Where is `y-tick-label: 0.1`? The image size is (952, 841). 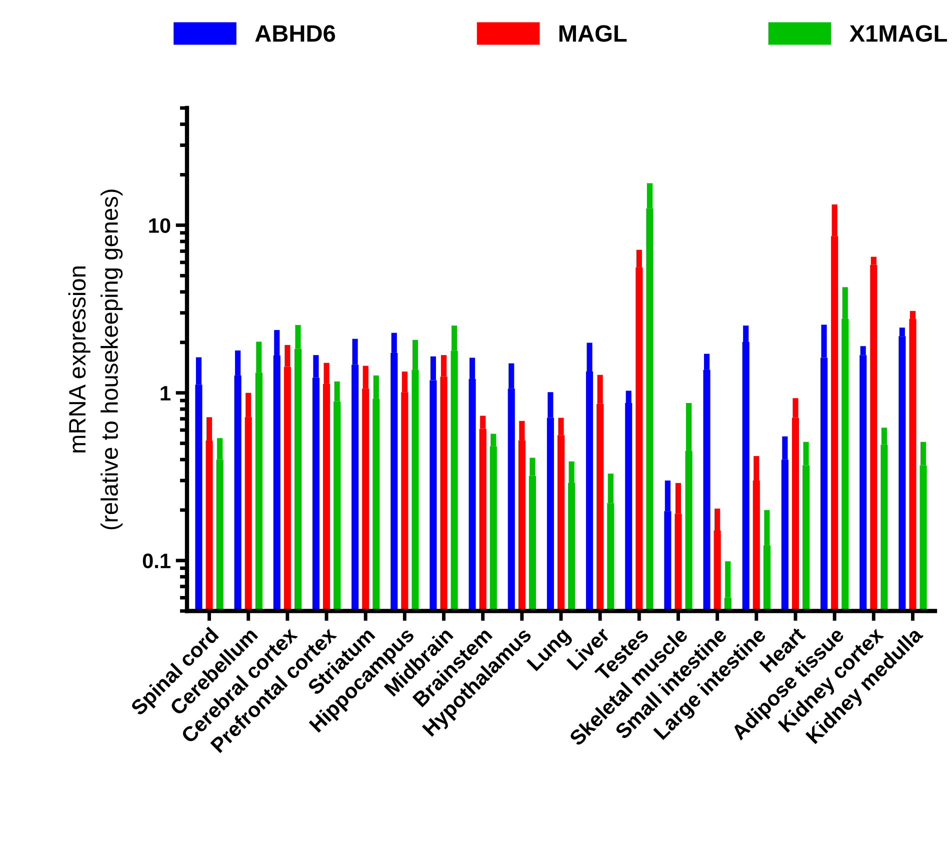 y-tick-label: 0.1 is located at coordinates (156, 561).